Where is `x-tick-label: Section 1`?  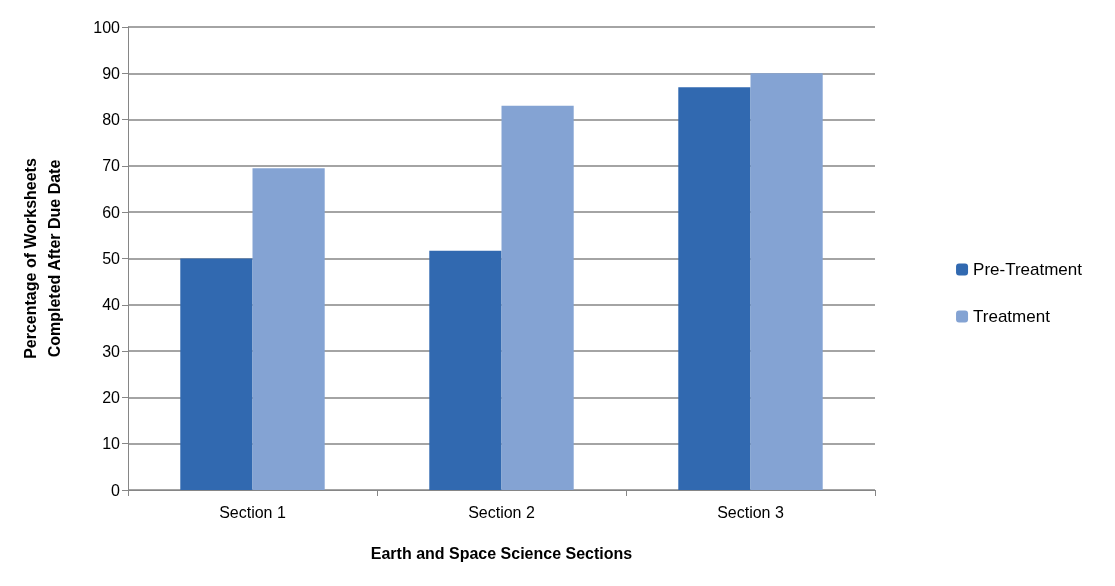
x-tick-label: Section 1 is located at coordinates (252, 512).